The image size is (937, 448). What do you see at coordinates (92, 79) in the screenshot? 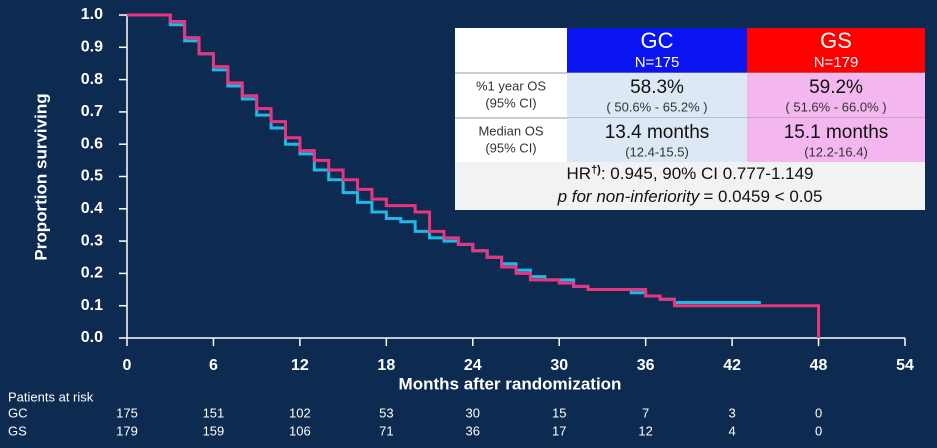
I see `y-tick-label: 0.8` at bounding box center [92, 79].